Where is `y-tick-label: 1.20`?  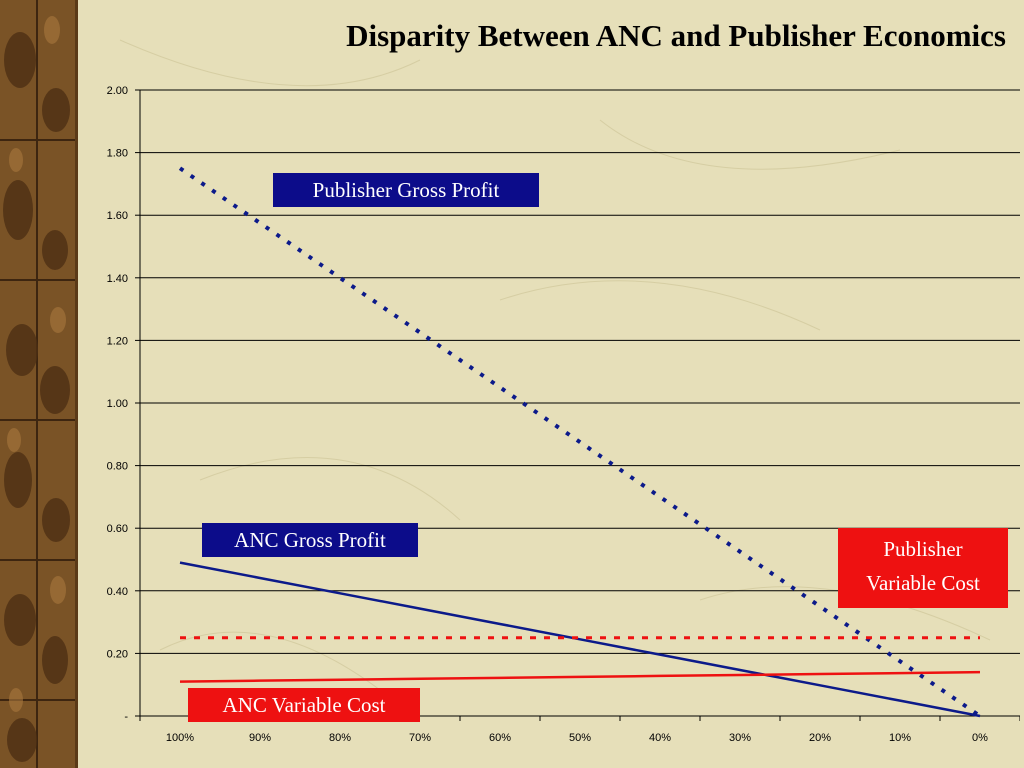
y-tick-label: 1.20 is located at coordinates (117, 341).